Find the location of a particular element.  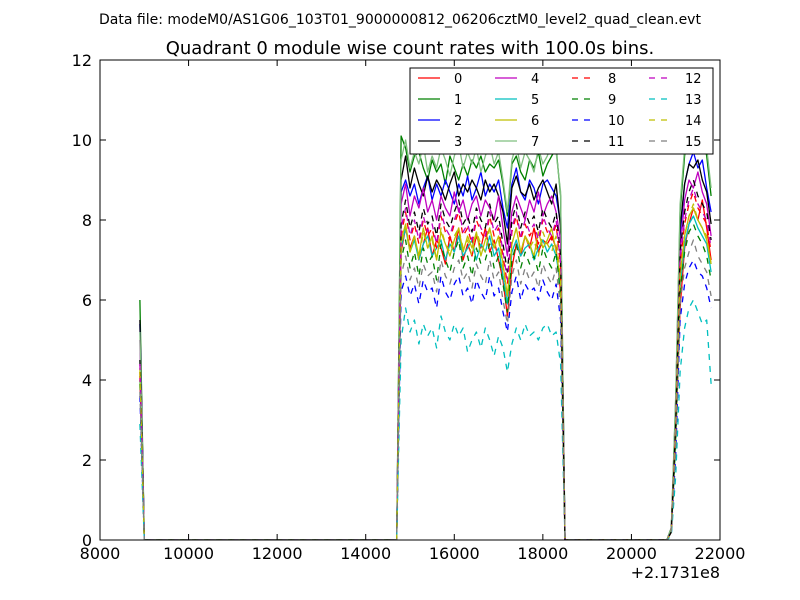

x-tick-label: 8000 is located at coordinates (100, 553).